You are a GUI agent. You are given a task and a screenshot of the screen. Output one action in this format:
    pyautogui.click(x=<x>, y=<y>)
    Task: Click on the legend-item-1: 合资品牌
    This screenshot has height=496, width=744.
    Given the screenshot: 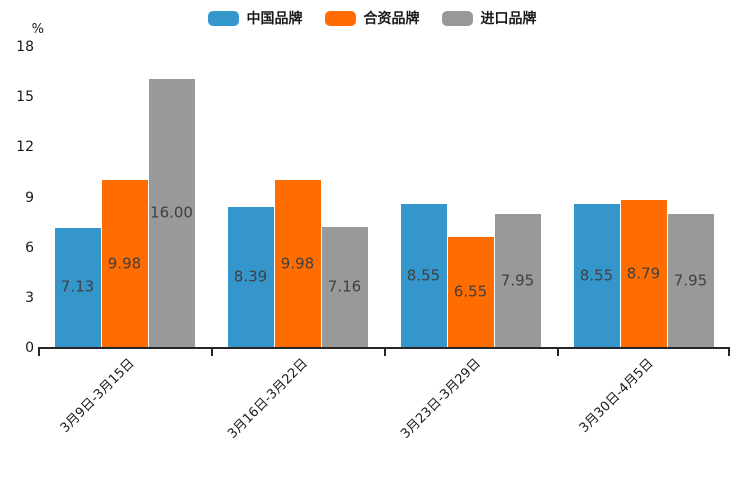 What is the action you would take?
    pyautogui.click(x=372, y=18)
    